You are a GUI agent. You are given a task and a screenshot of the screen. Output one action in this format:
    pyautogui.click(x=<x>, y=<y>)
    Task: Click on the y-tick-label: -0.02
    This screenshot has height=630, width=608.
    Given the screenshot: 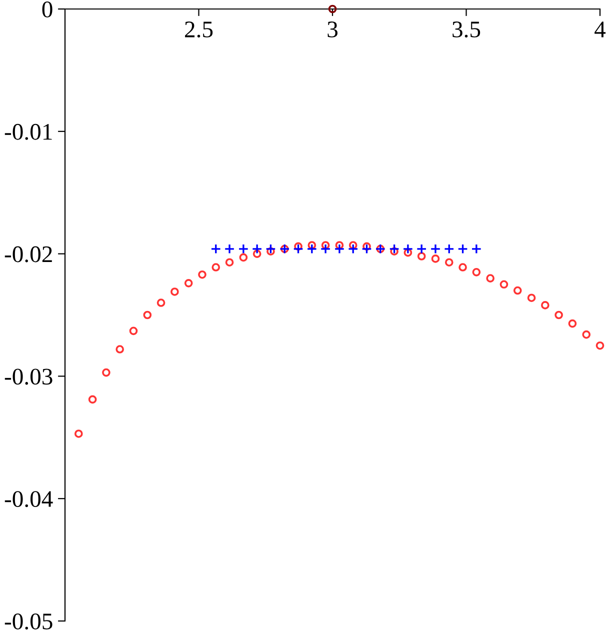 What is the action you would take?
    pyautogui.click(x=28, y=254)
    